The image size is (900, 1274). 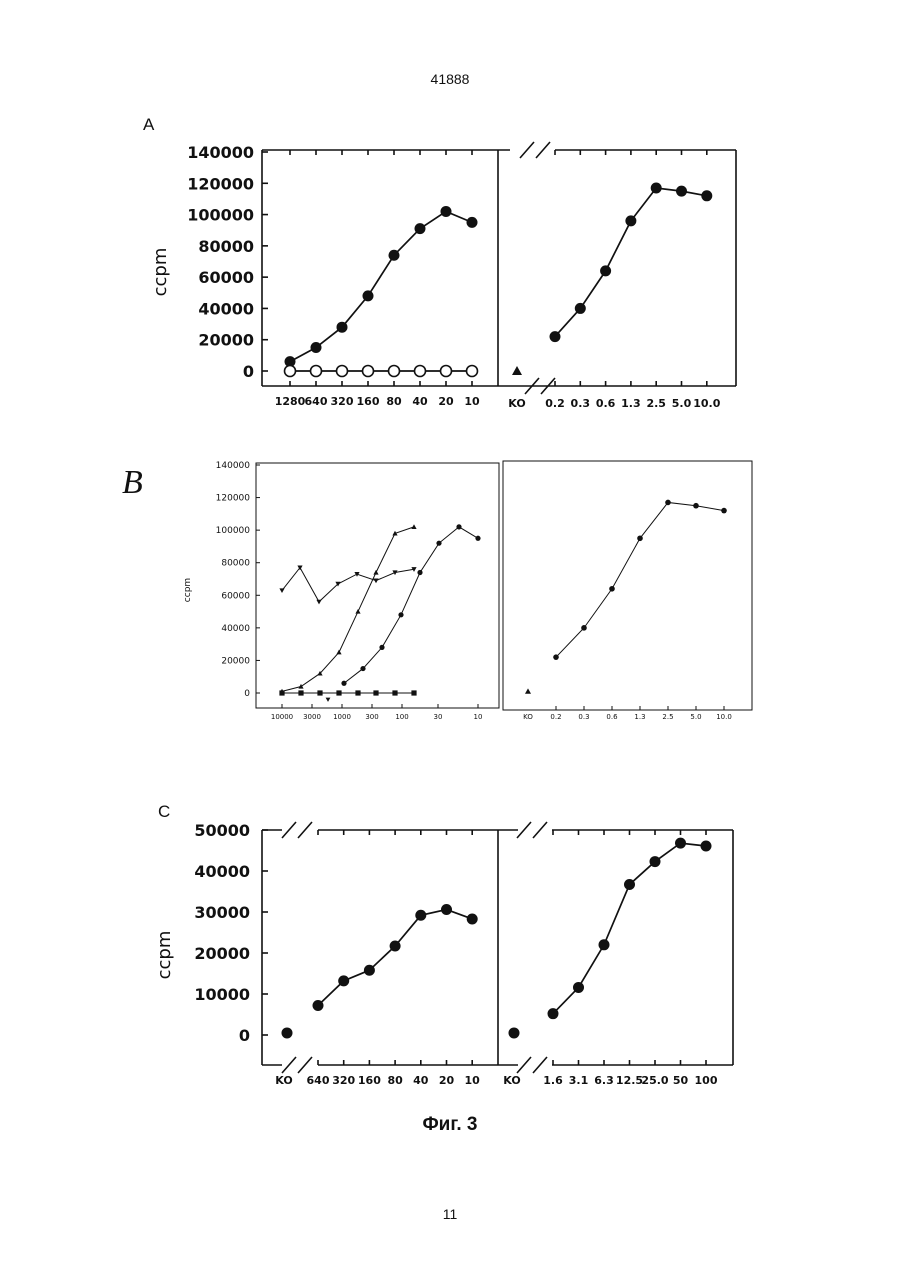 What do you see at coordinates (555, 717) in the screenshot?
I see `x-tick-label: 0.2` at bounding box center [555, 717].